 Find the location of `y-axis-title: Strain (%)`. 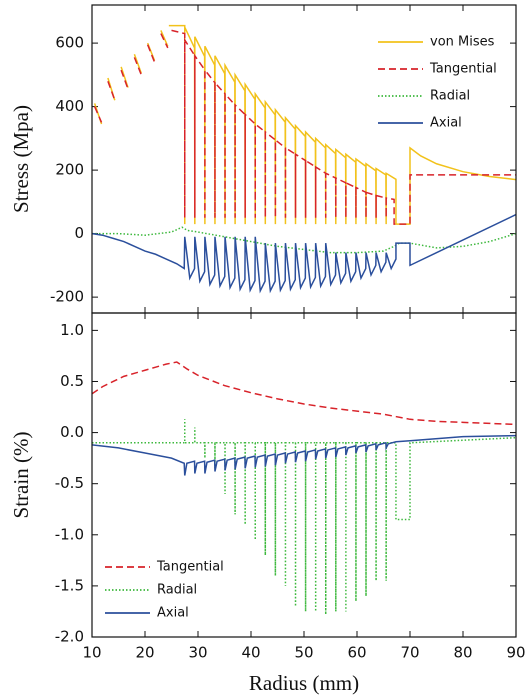

y-axis-title: Strain (%) is located at coordinates (21, 475).